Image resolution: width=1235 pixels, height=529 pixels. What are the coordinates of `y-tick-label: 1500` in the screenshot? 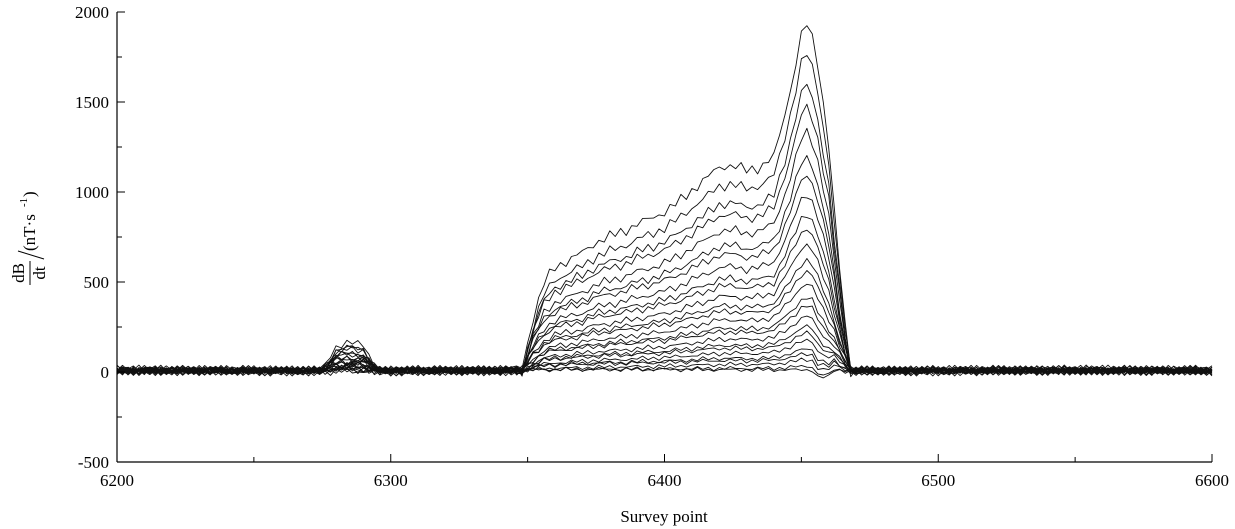 It's located at (92, 102).